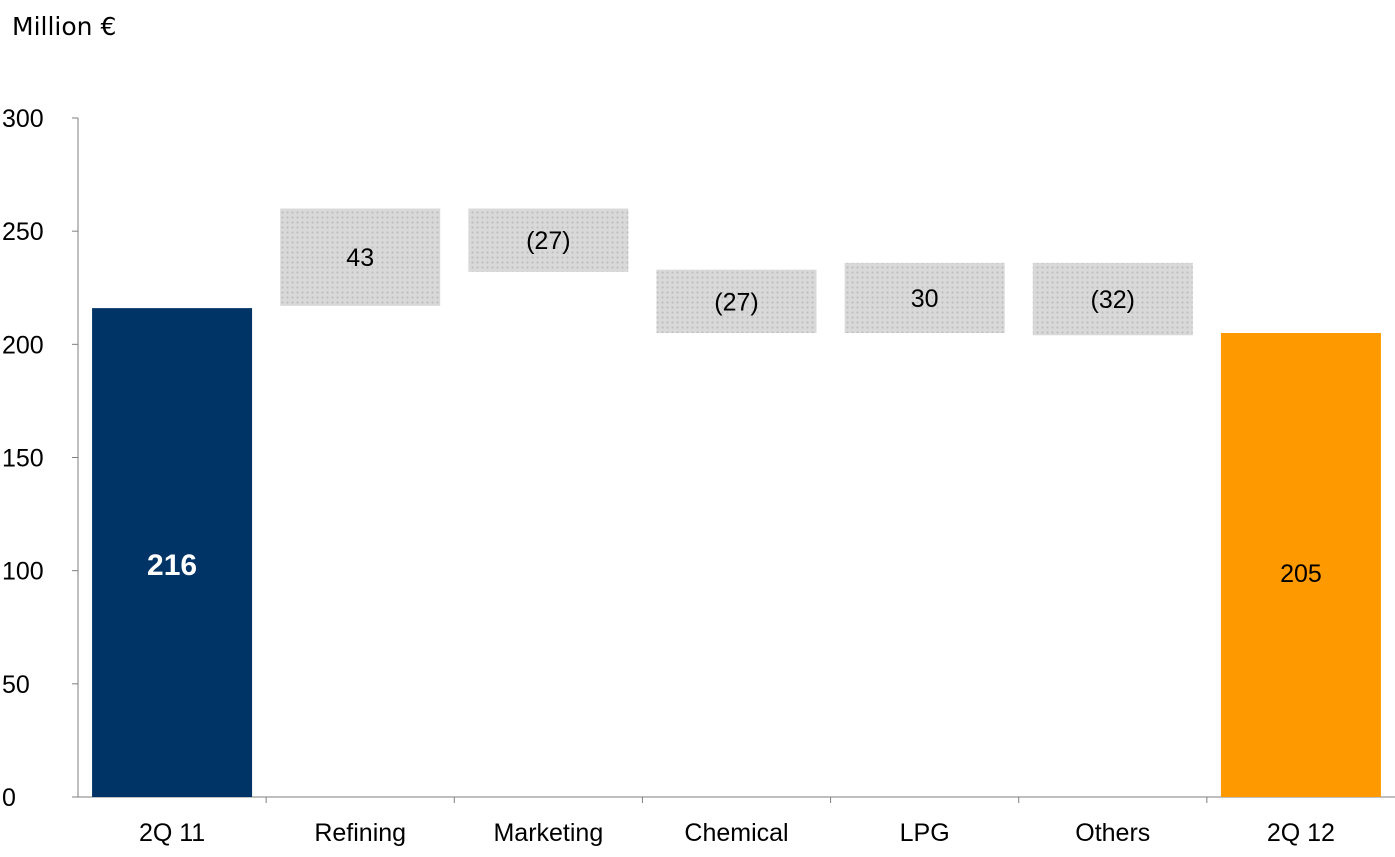  What do you see at coordinates (548, 833) in the screenshot?
I see `x-tick-label: Marketing` at bounding box center [548, 833].